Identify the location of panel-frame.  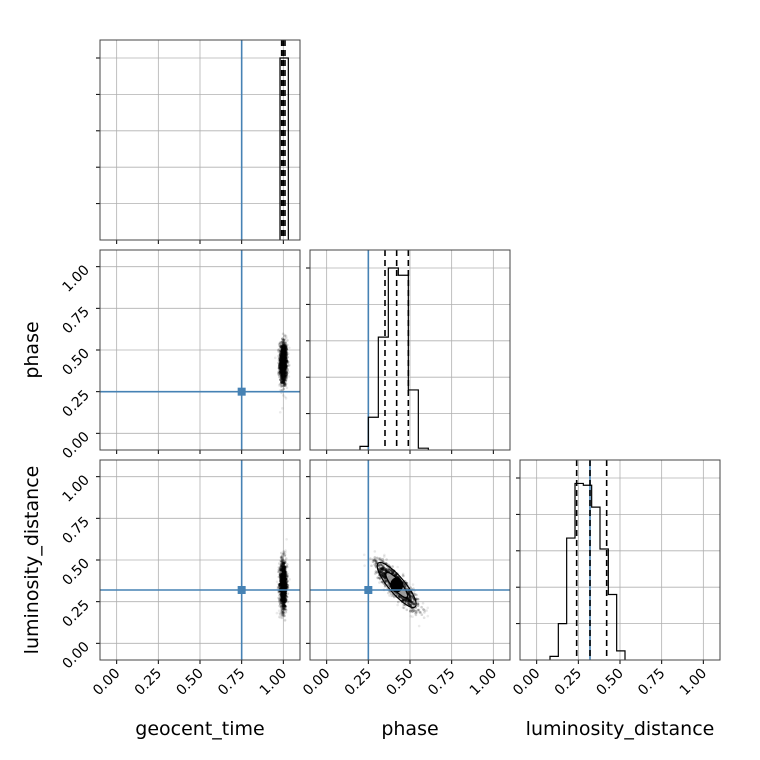
(200, 140).